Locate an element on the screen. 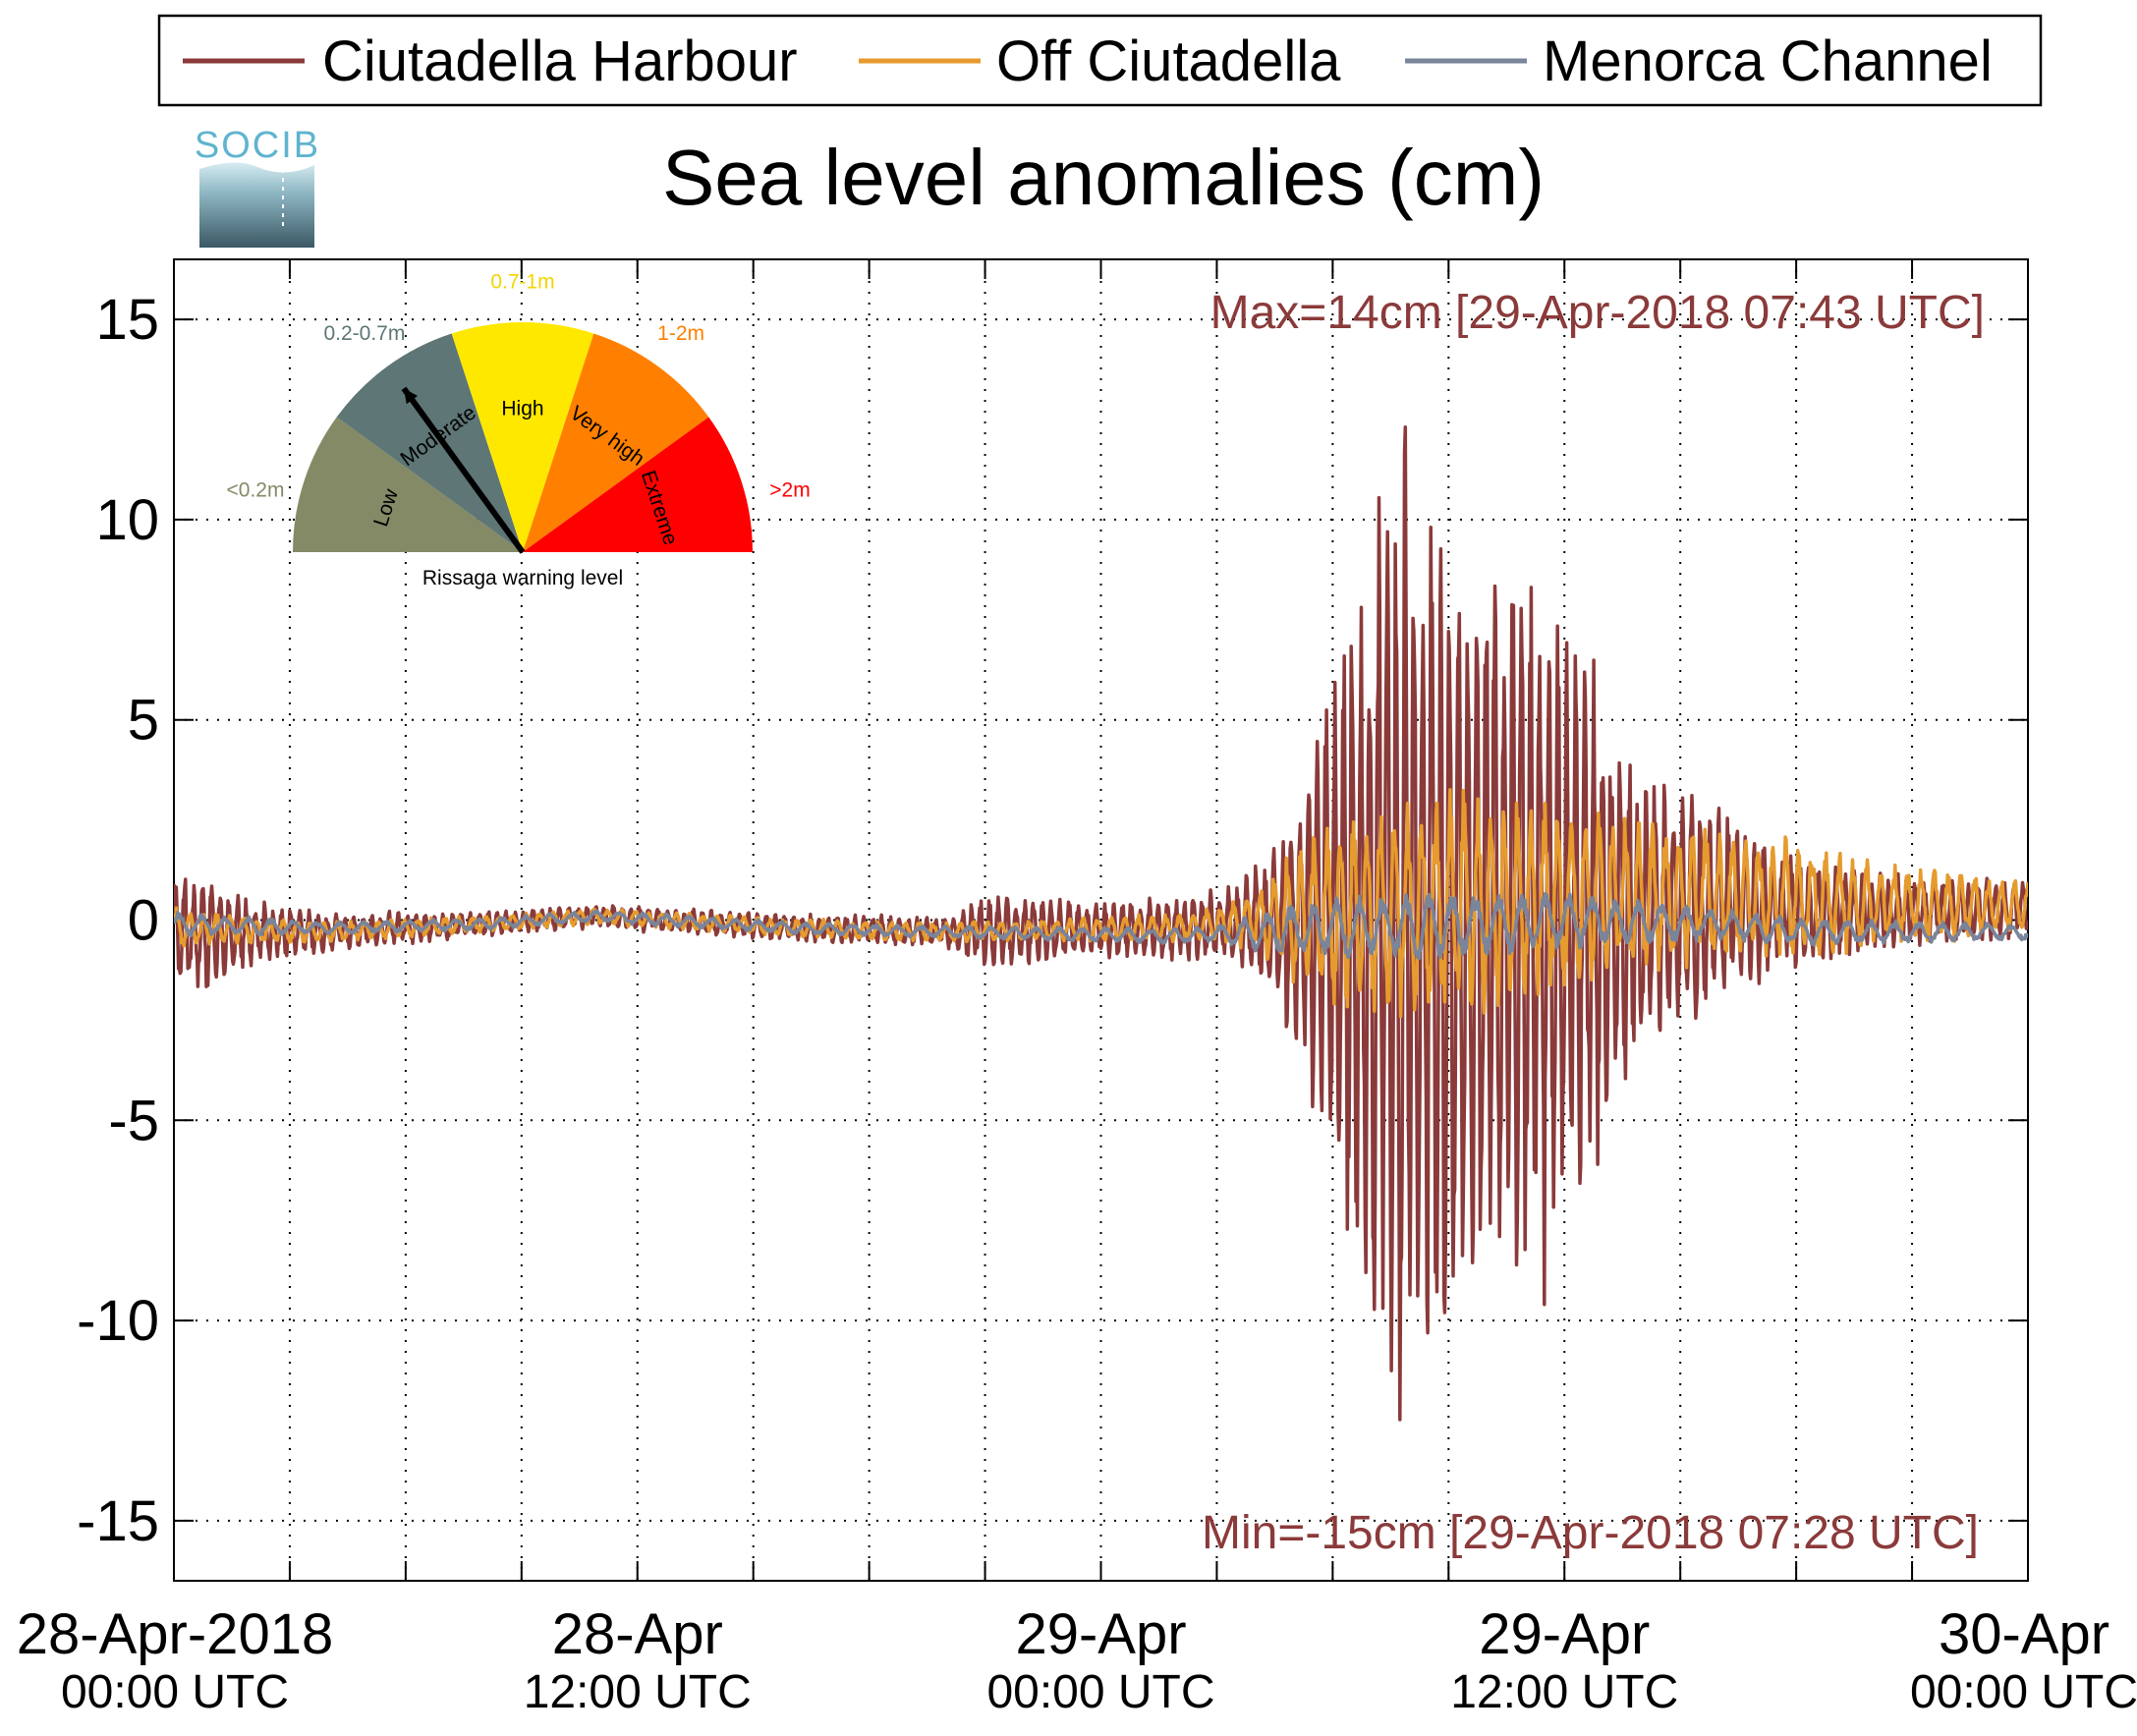 Image resolution: width=2137 pixels, height=1736 pixels. y-tick-label: 10 is located at coordinates (127, 520).